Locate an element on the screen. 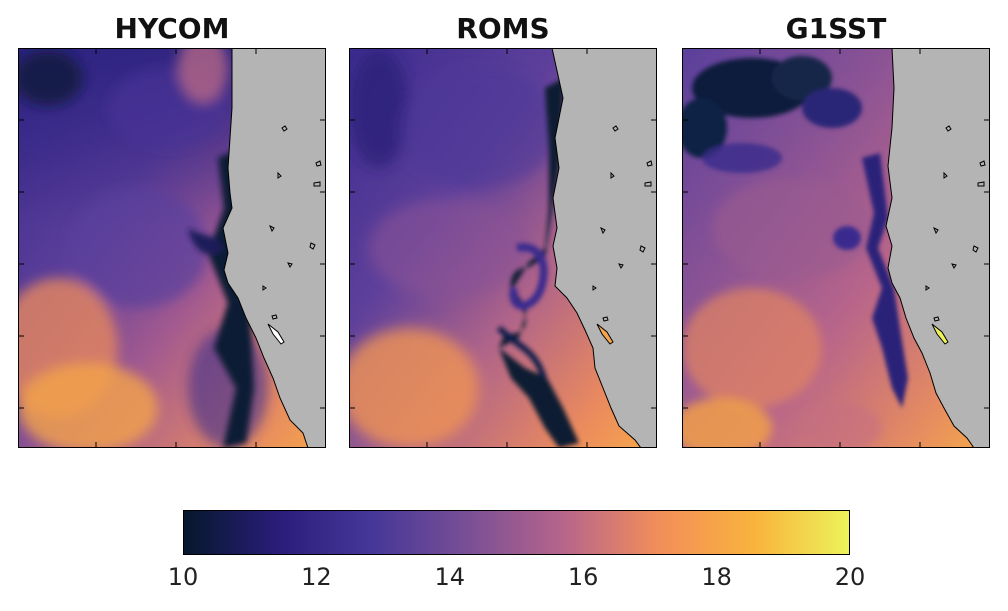  panel-title-g1sst: G1SST is located at coordinates (836, 28).